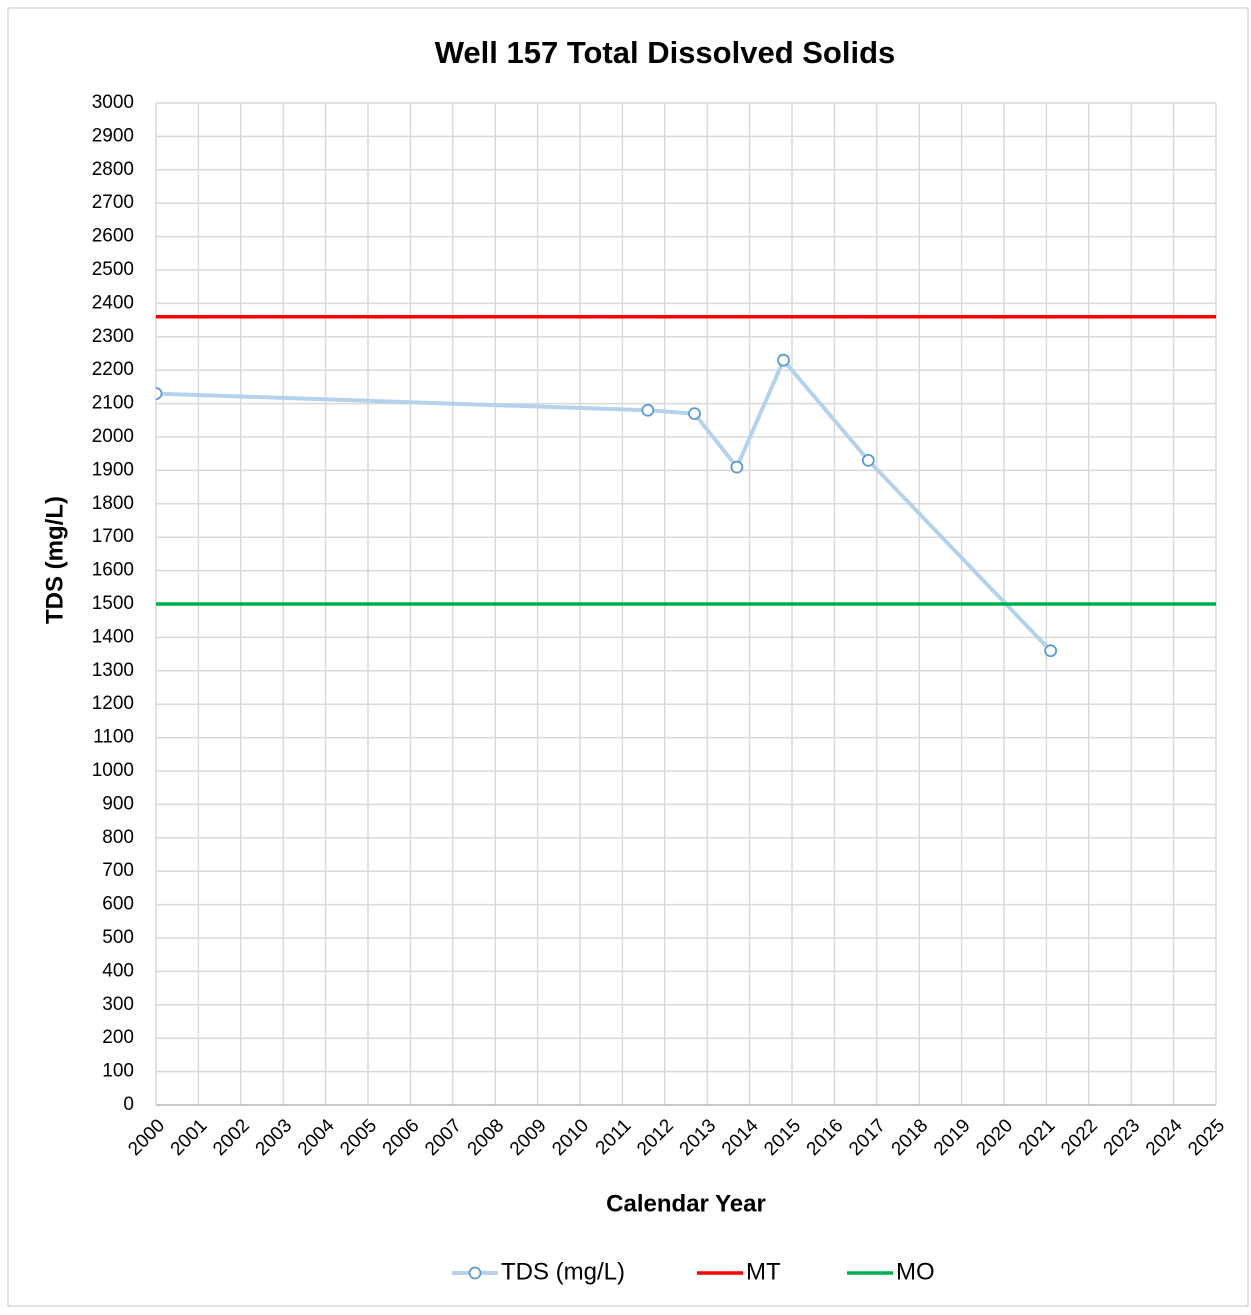 The image size is (1251, 1315). Describe the element at coordinates (113, 570) in the screenshot. I see `y-tick-label: 1600` at that location.